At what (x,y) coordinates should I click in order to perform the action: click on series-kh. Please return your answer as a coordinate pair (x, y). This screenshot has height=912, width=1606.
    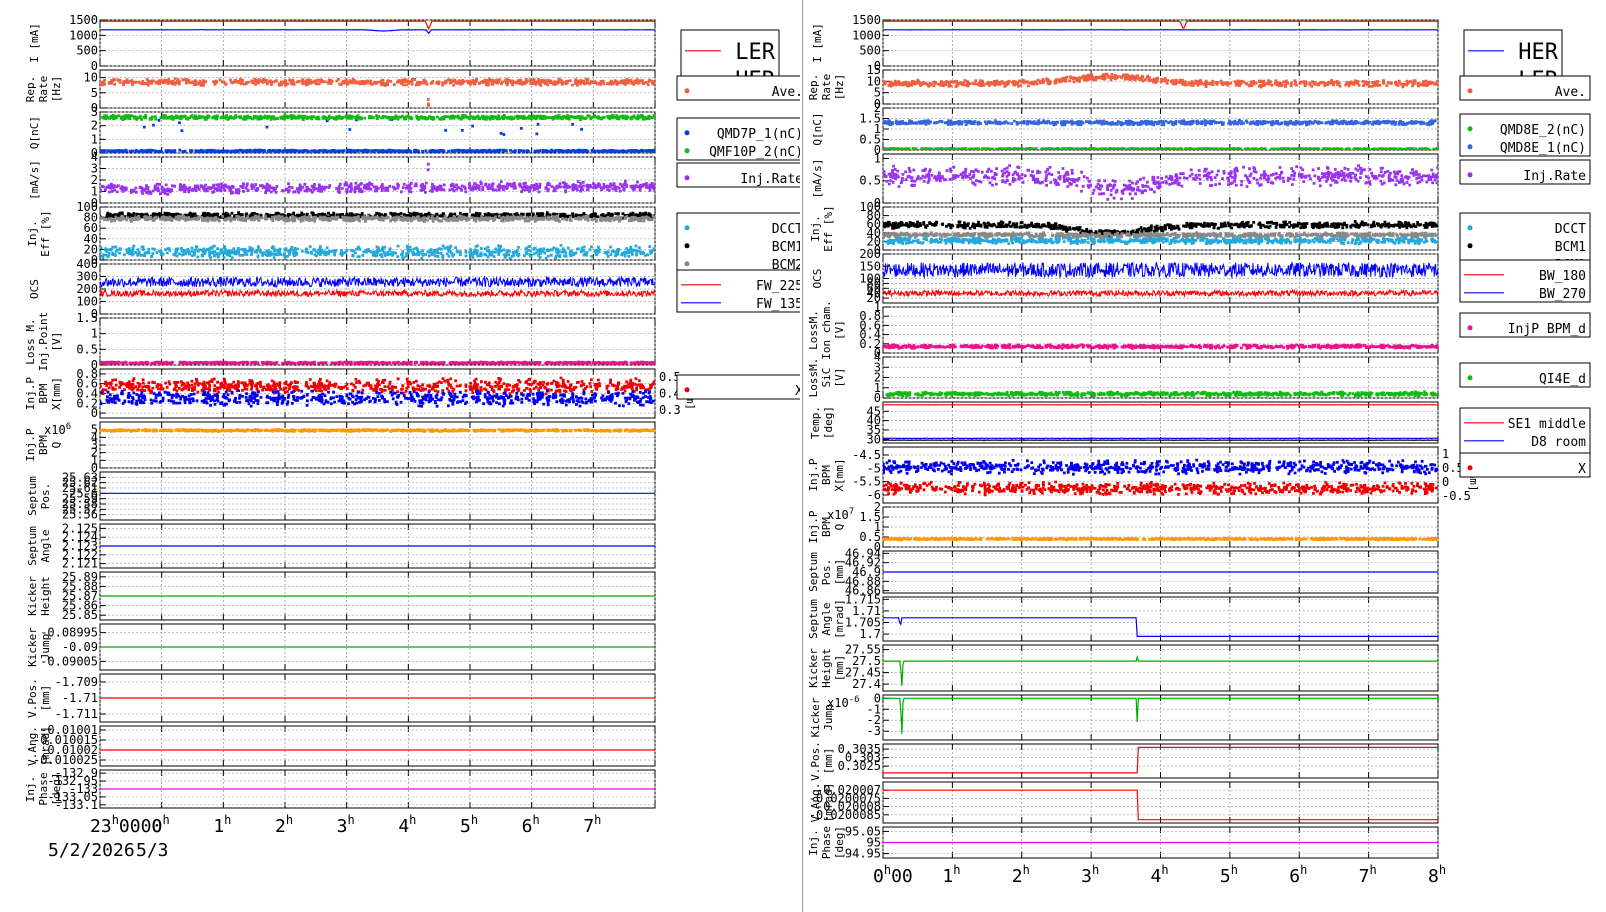
    Looking at the image, I should click on (1160, 670).